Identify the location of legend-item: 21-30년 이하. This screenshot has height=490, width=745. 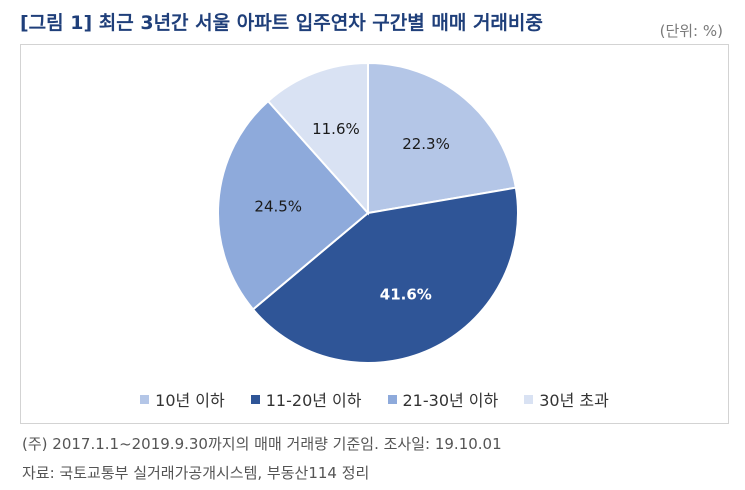
(443, 399).